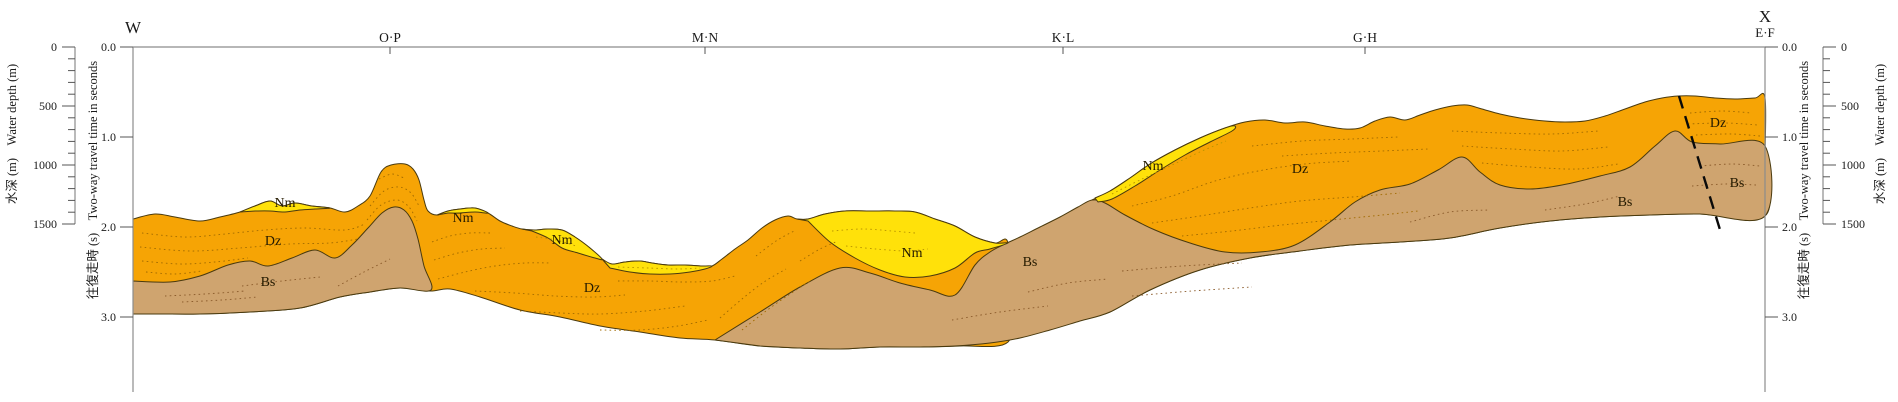 This screenshot has width=1898, height=402. I want to click on unit-label-nm-0: Nm, so click(285, 203).